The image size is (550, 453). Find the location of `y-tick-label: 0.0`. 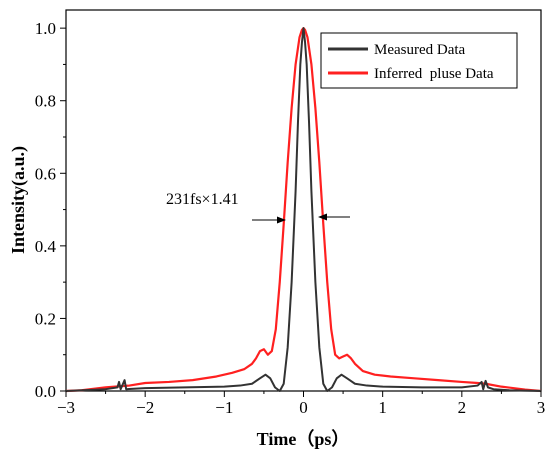

y-tick-label: 0.0 is located at coordinates (45, 391).